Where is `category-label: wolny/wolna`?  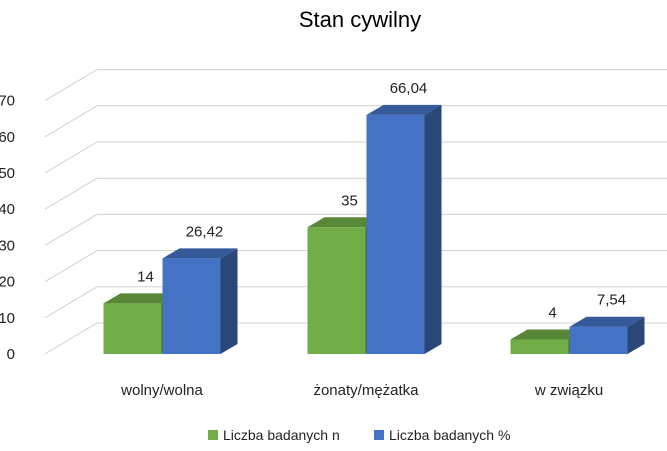 category-label: wolny/wolna is located at coordinates (161, 390).